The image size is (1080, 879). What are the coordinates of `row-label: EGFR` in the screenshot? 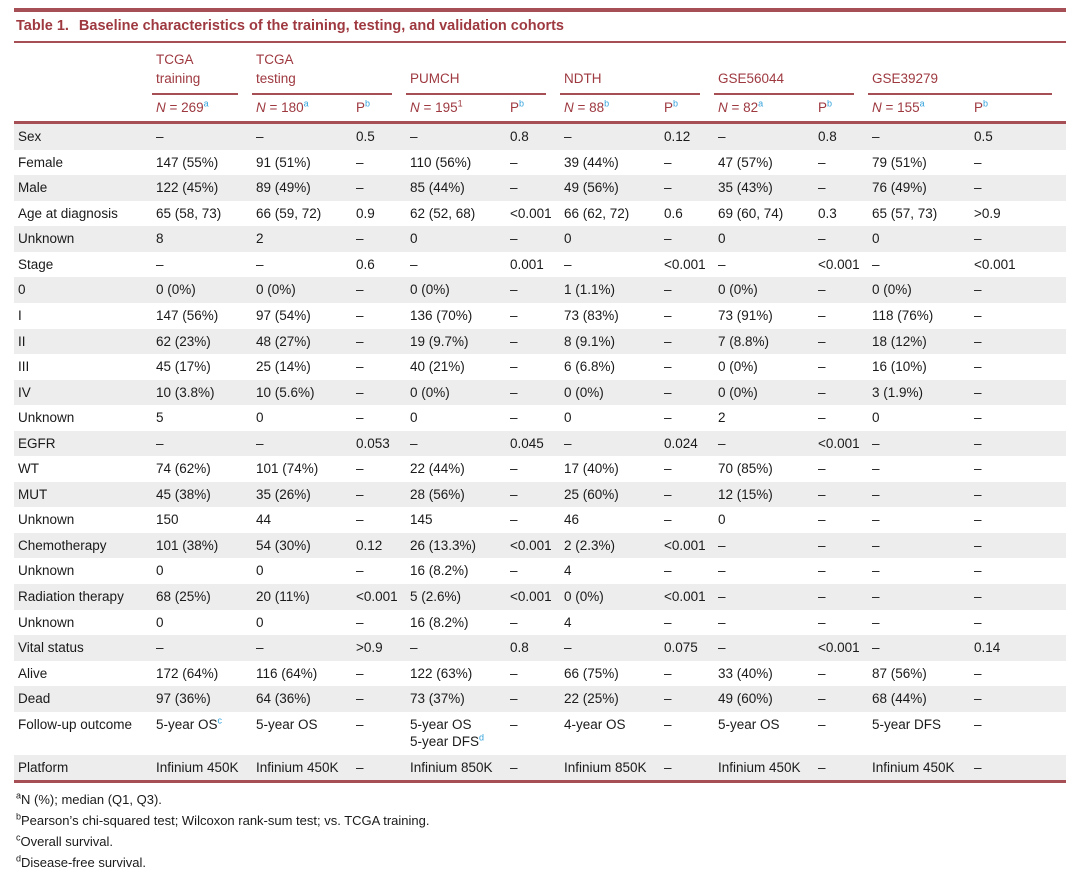 It's located at (37, 443).